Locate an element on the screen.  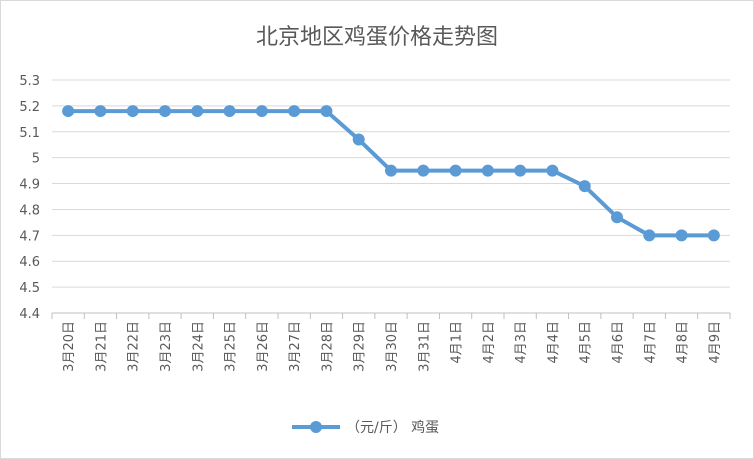
y-axis: 5.3 5.2 5.1 5 4.9 4.8 4.7 4.6 4.5 4.4 is located at coordinates (29, 198).